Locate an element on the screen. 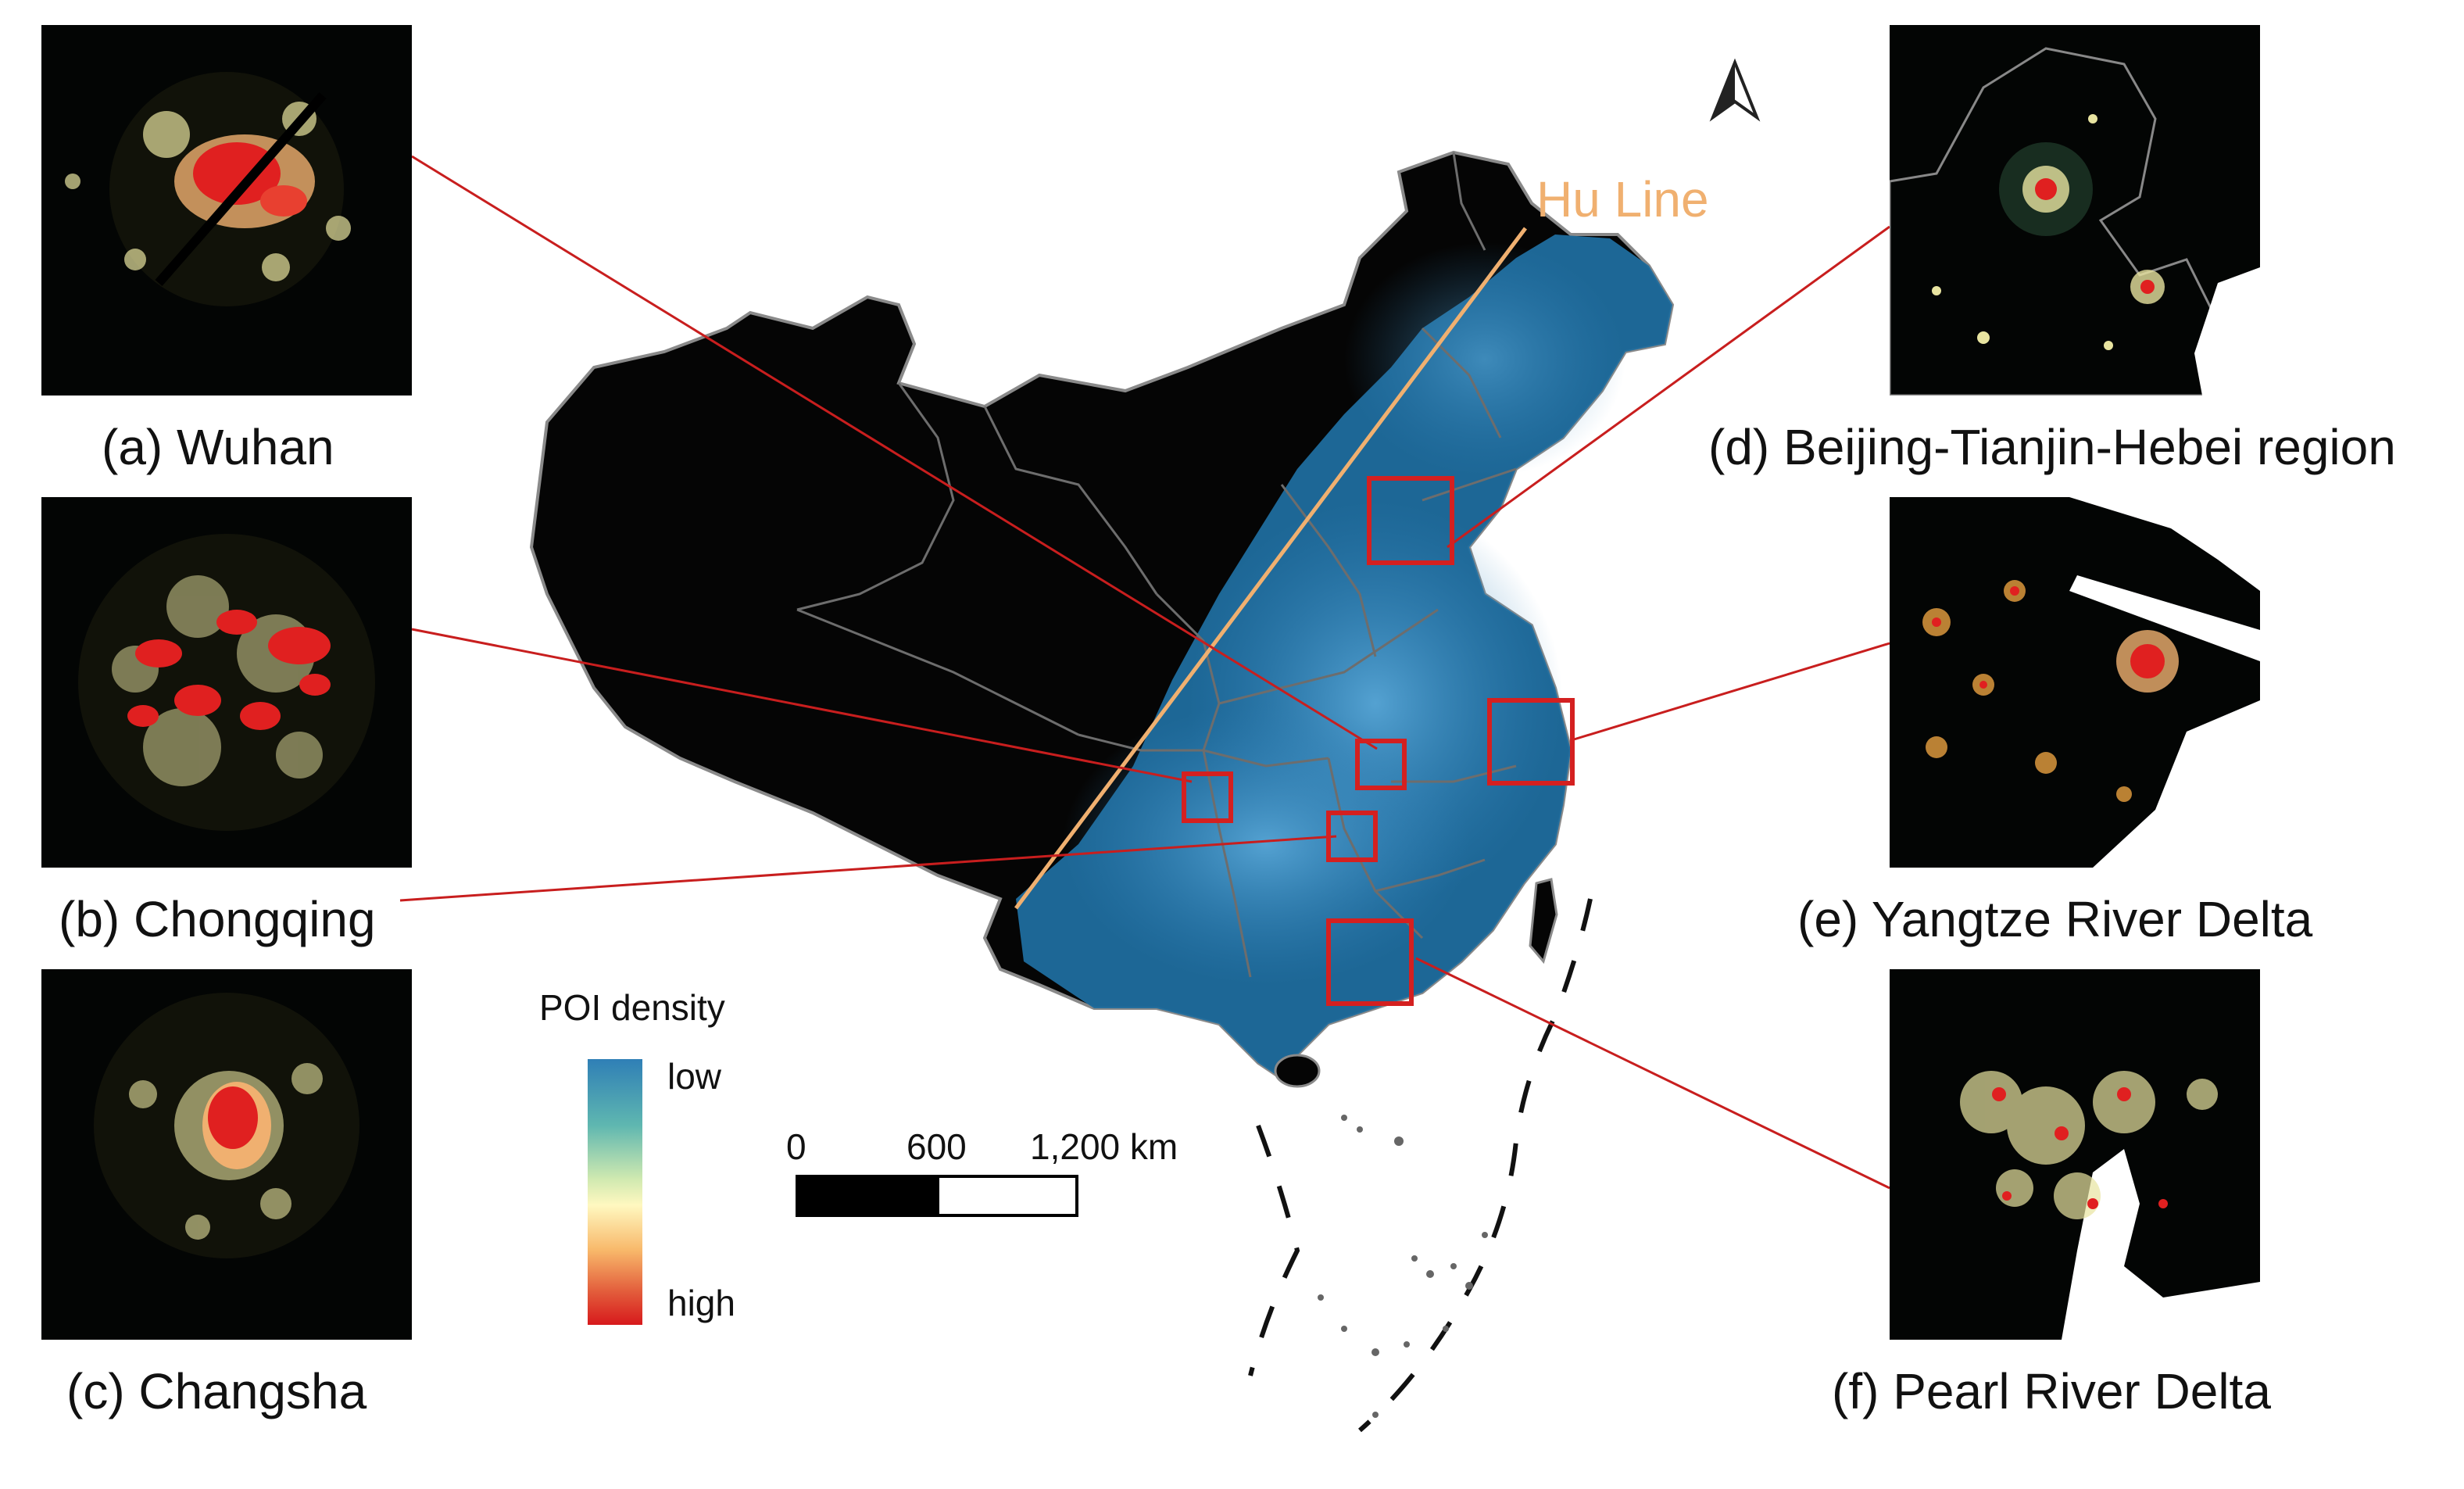 This screenshot has height=1489, width=2464. panel-chongqing is located at coordinates (226, 682).